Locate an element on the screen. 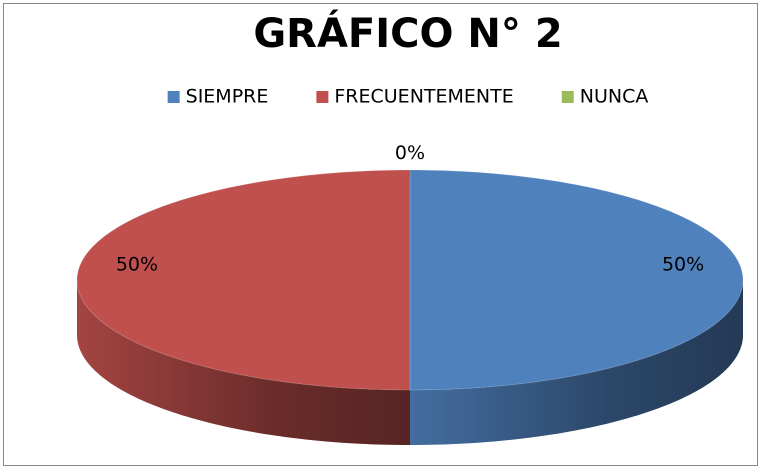 The width and height of the screenshot is (766, 470). data-label: 0% is located at coordinates (410, 153).